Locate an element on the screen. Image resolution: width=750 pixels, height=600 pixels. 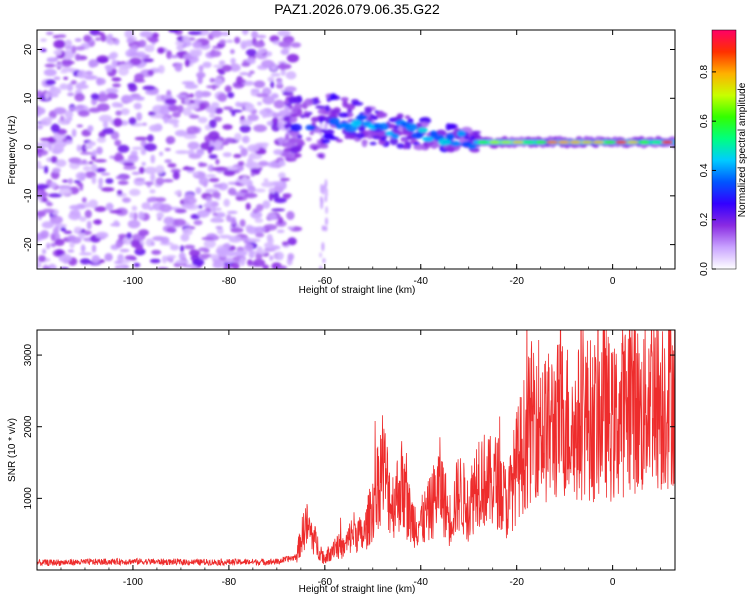
snr-y-tick-label: 2000 is located at coordinates (28, 426).